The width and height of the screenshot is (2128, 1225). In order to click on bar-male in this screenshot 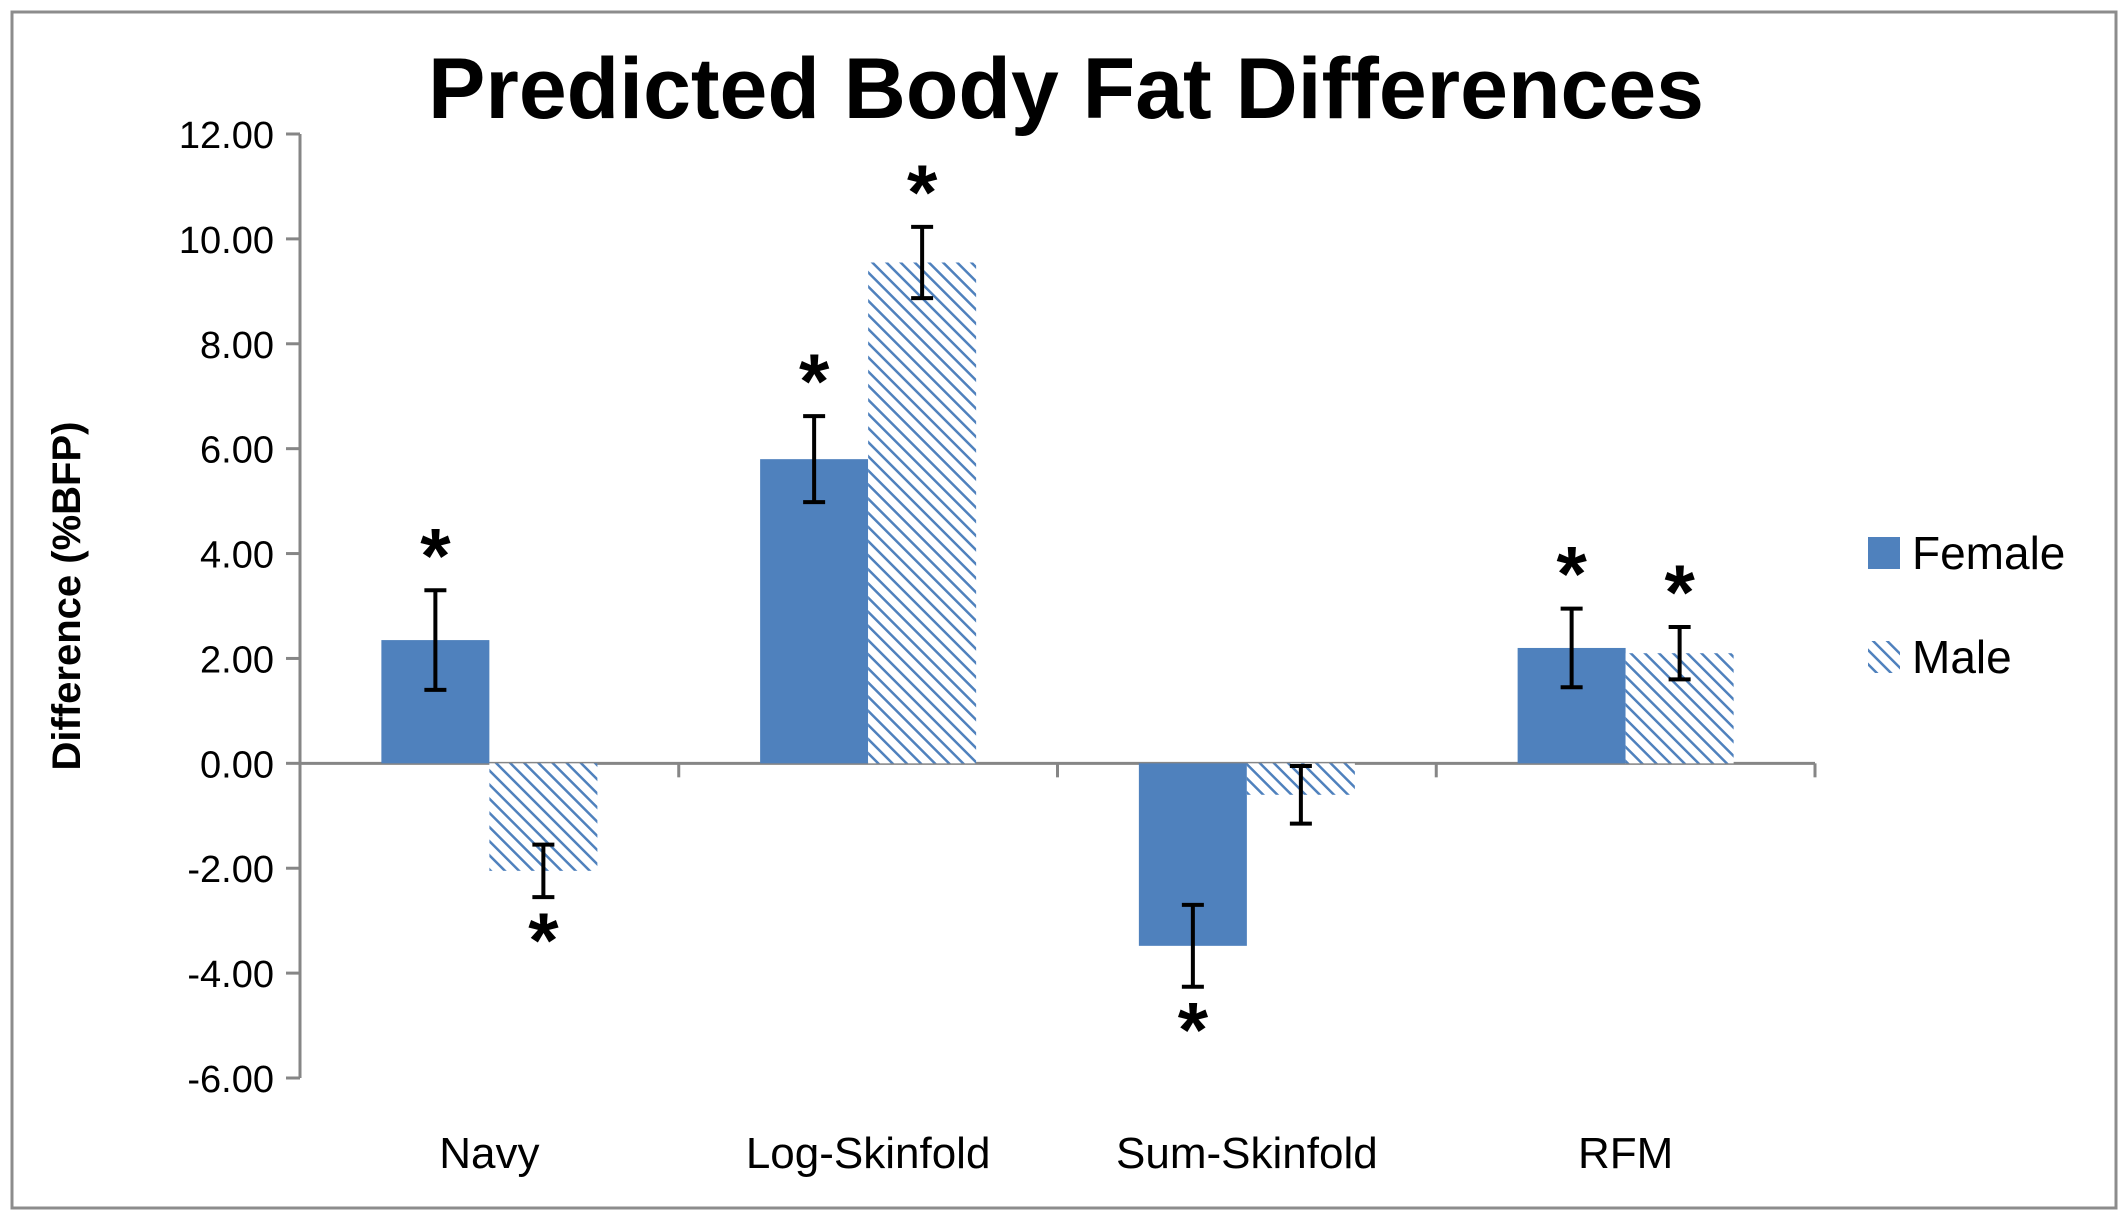, I will do `click(922, 513)`.